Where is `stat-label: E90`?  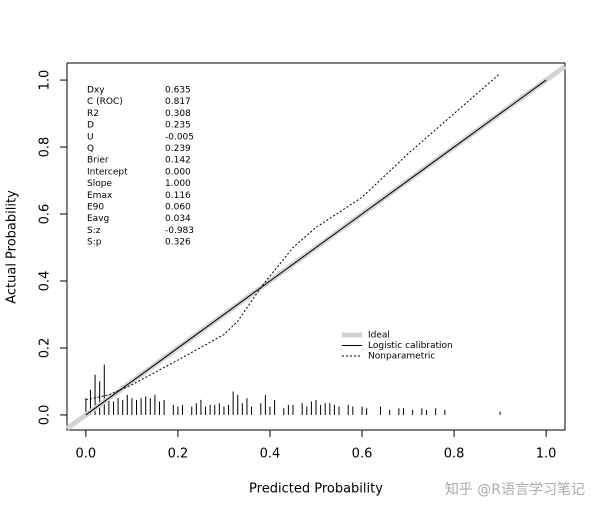
stat-label: E90 is located at coordinates (95, 208).